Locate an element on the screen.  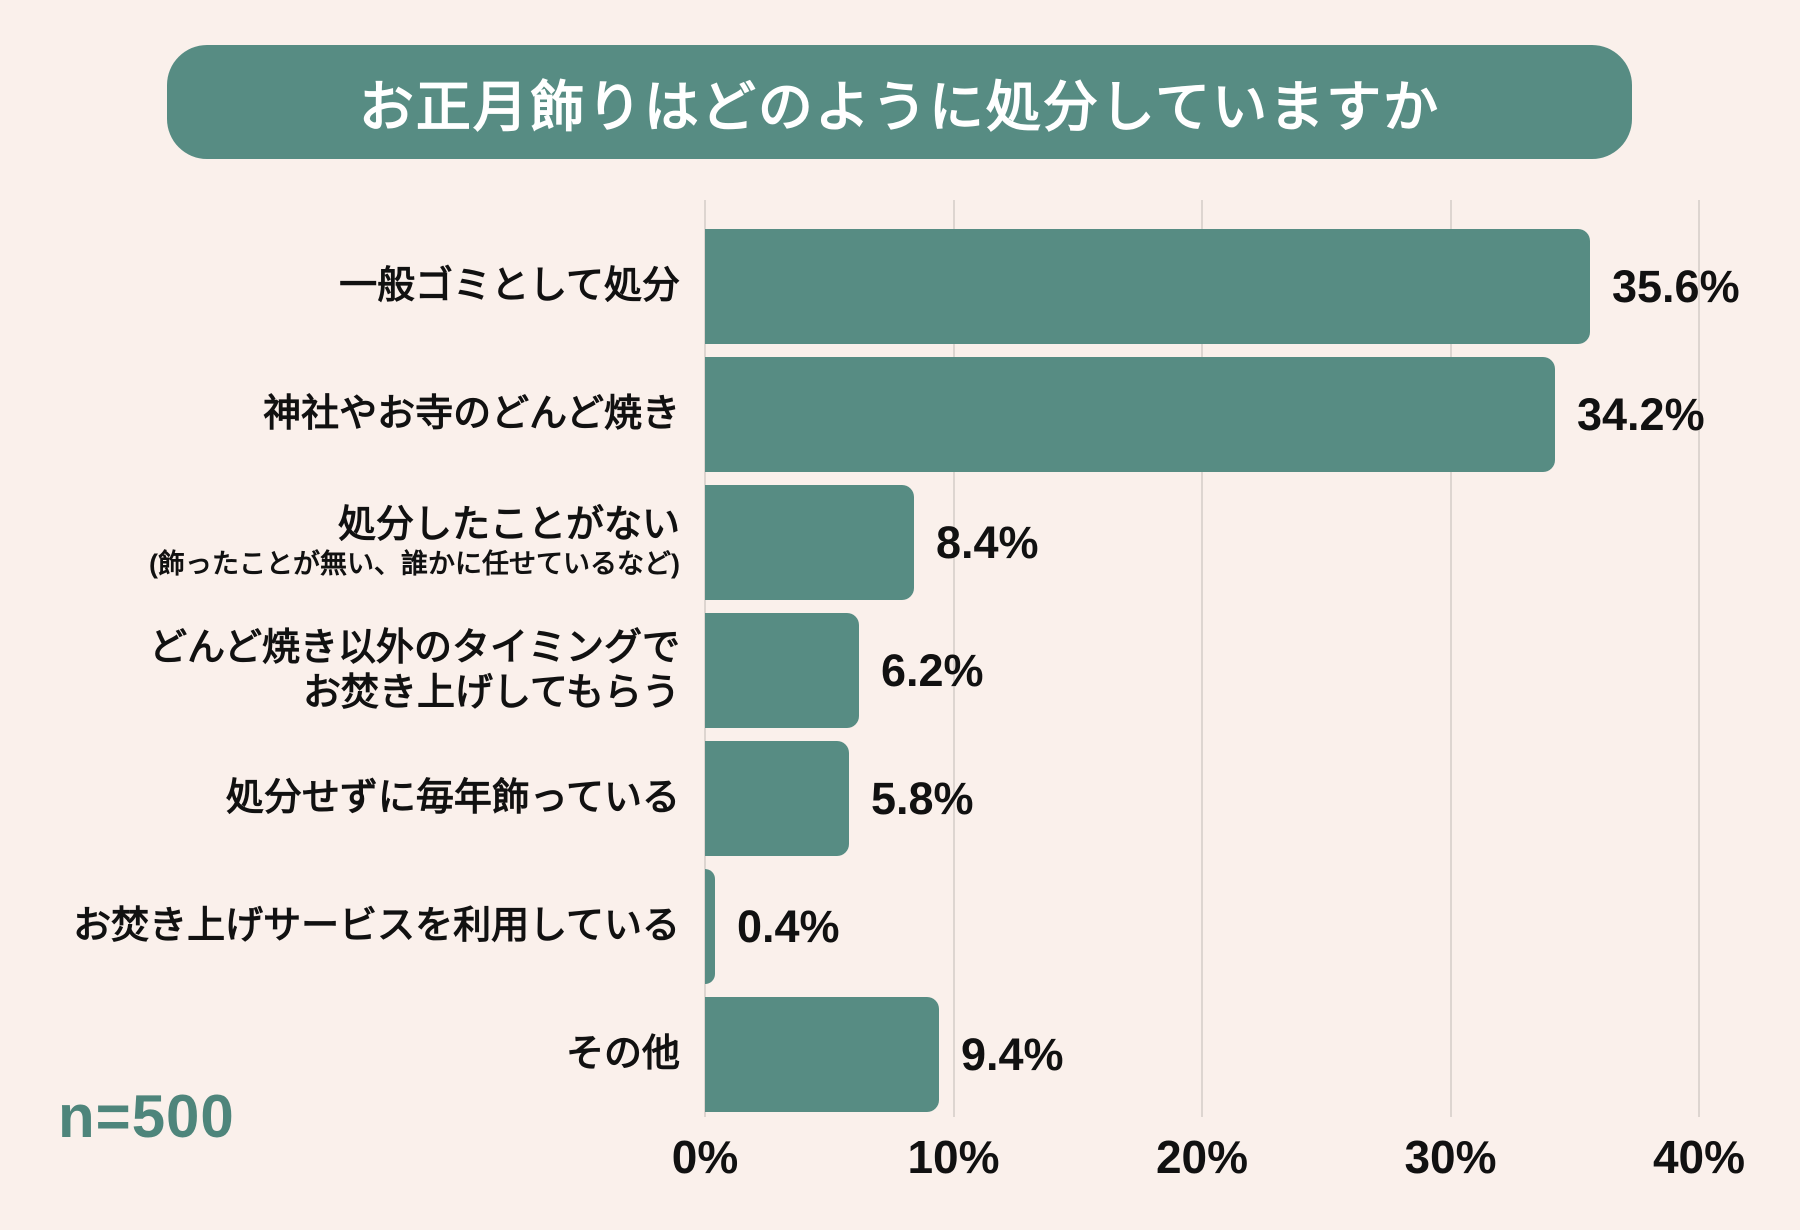
gridline-10% is located at coordinates (953, 658).